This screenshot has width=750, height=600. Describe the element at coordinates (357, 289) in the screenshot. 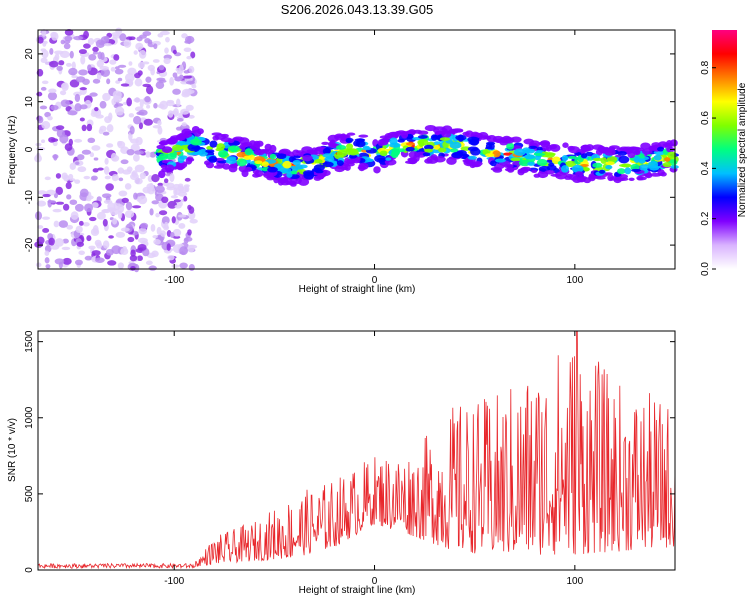

I see `spectrogram-x-axis-label: Height of straight line (km)` at that location.